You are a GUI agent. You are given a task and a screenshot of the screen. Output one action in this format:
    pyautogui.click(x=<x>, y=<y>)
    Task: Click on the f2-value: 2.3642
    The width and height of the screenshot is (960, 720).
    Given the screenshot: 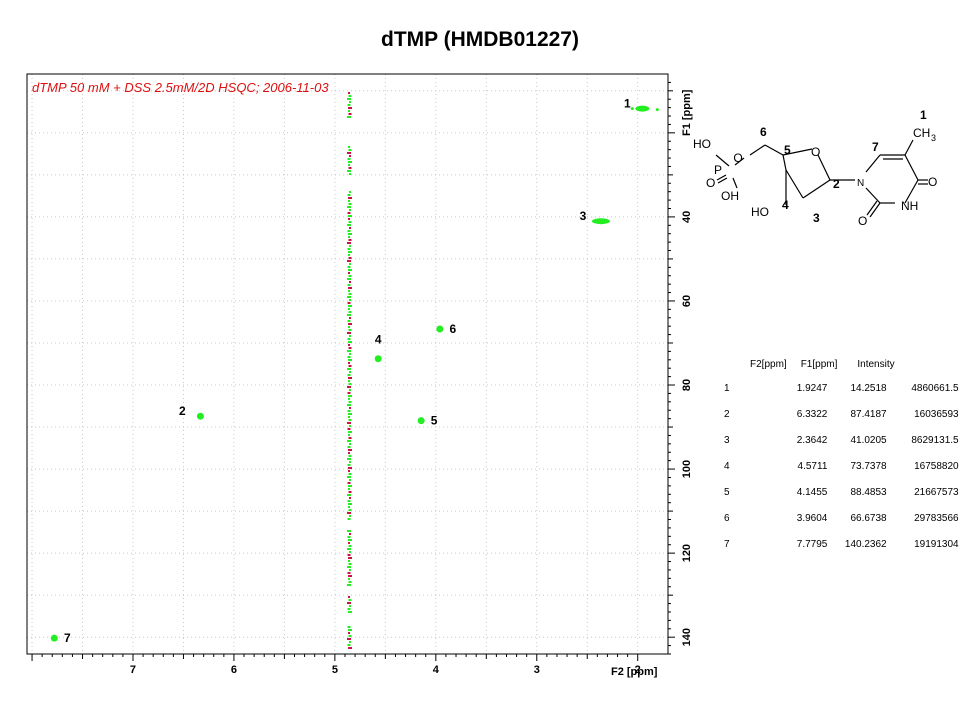 What is the action you would take?
    pyautogui.click(x=812, y=440)
    